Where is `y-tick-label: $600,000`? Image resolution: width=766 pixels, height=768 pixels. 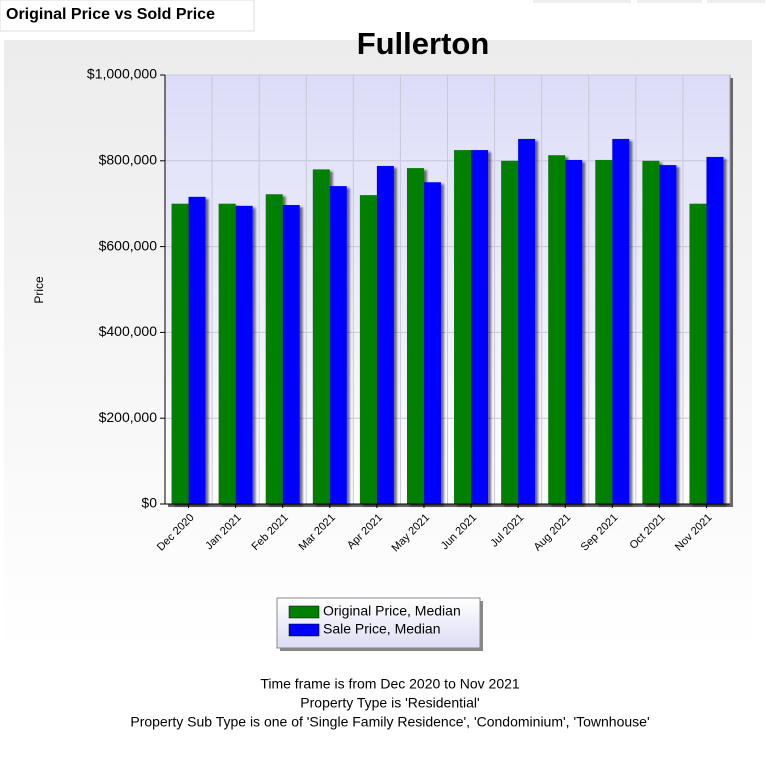
y-tick-label: $600,000 is located at coordinates (128, 245).